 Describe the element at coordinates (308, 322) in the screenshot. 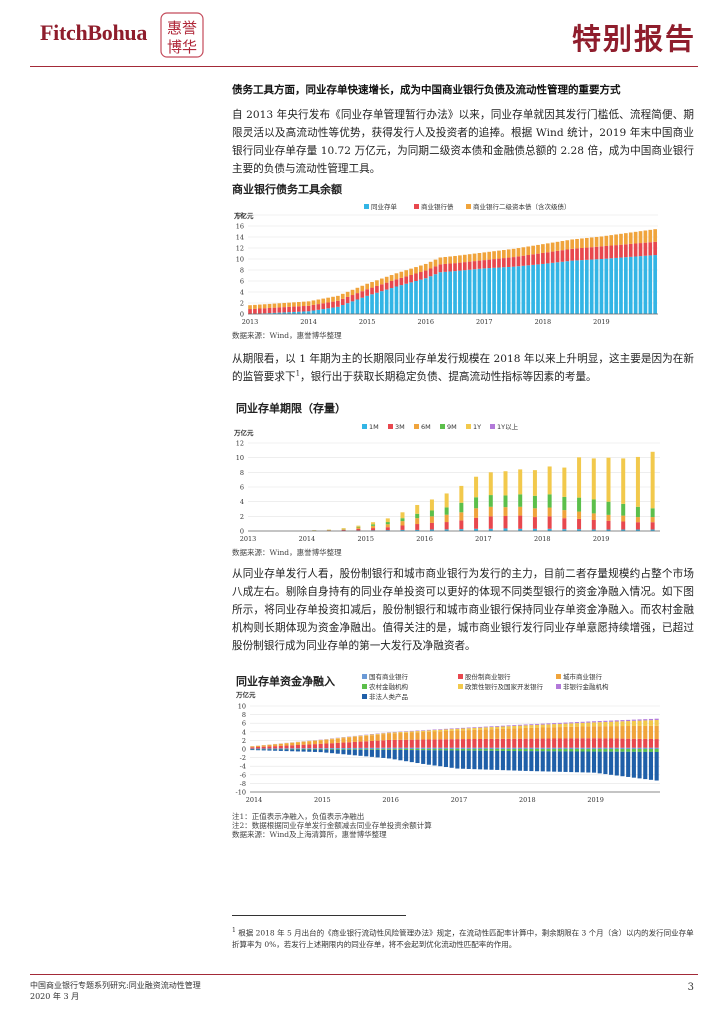

I see `x-tick-label: 2014` at that location.